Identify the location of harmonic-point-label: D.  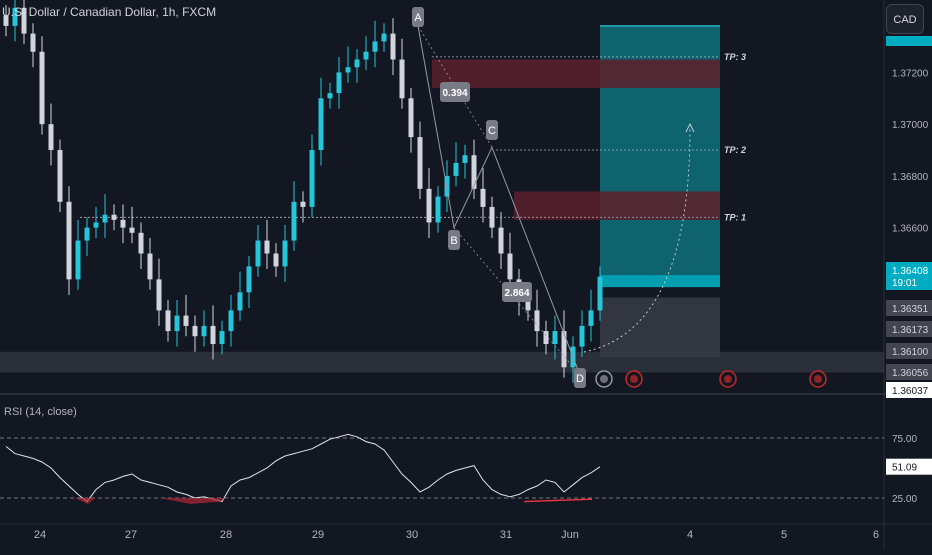
(580, 379).